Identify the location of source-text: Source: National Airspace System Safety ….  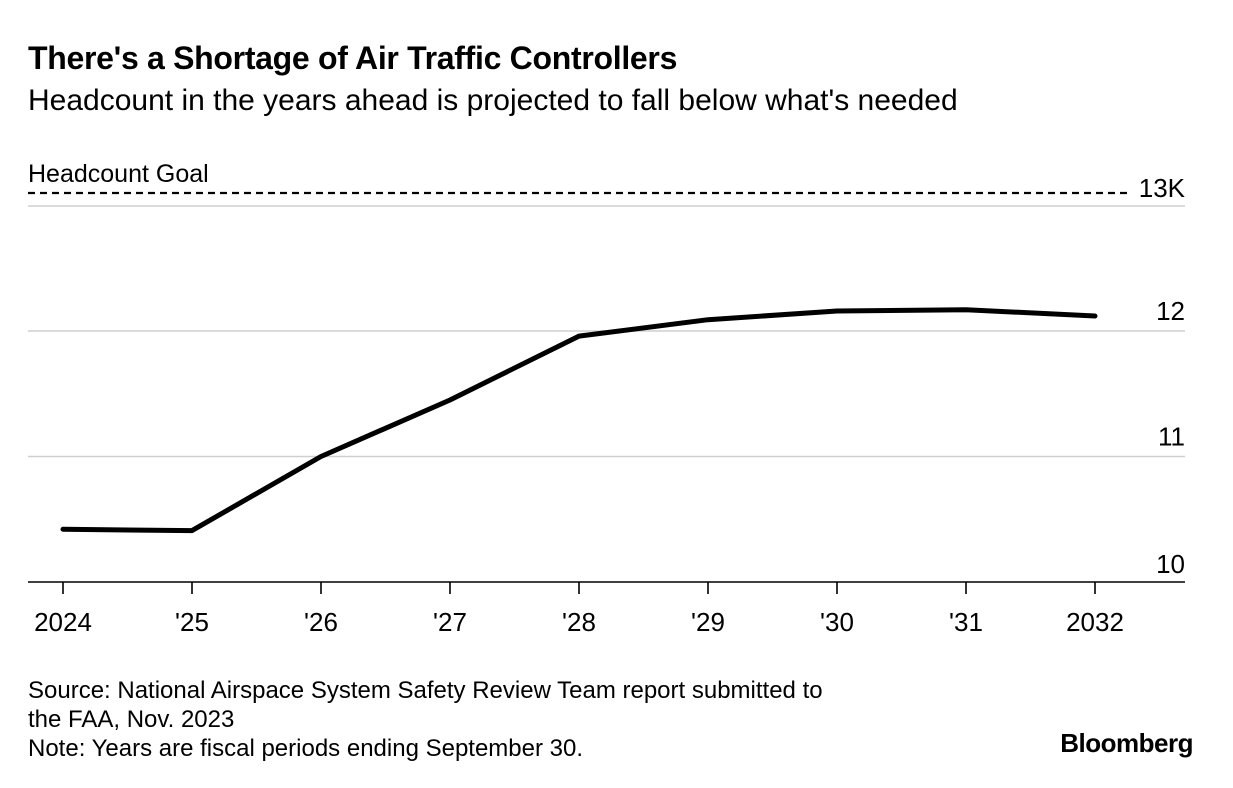
(425, 690).